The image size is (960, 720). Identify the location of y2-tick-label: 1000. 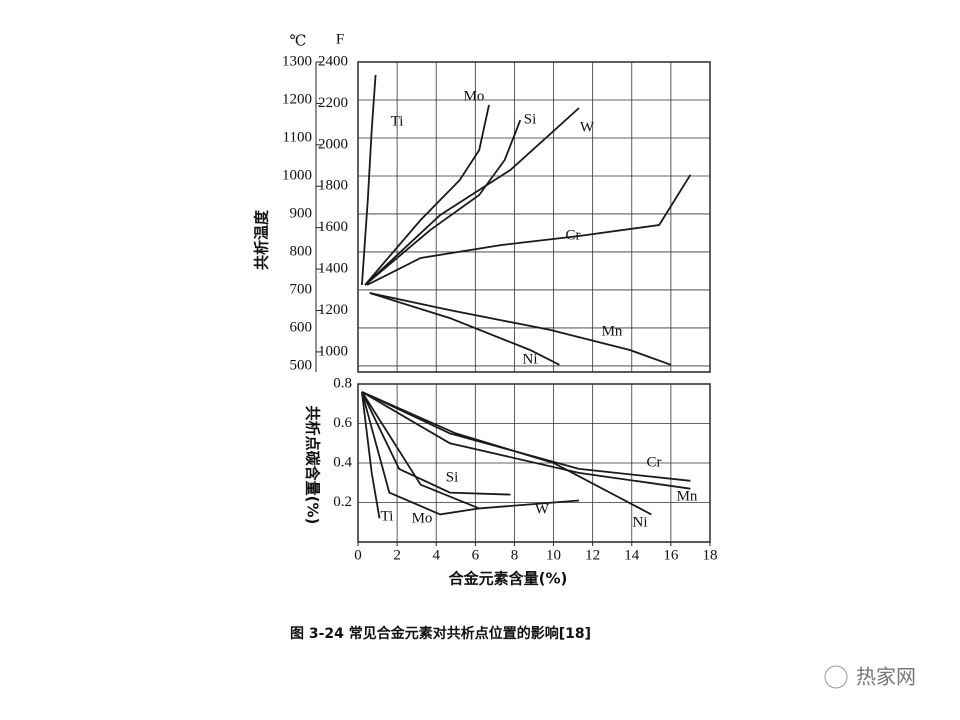
(333, 351).